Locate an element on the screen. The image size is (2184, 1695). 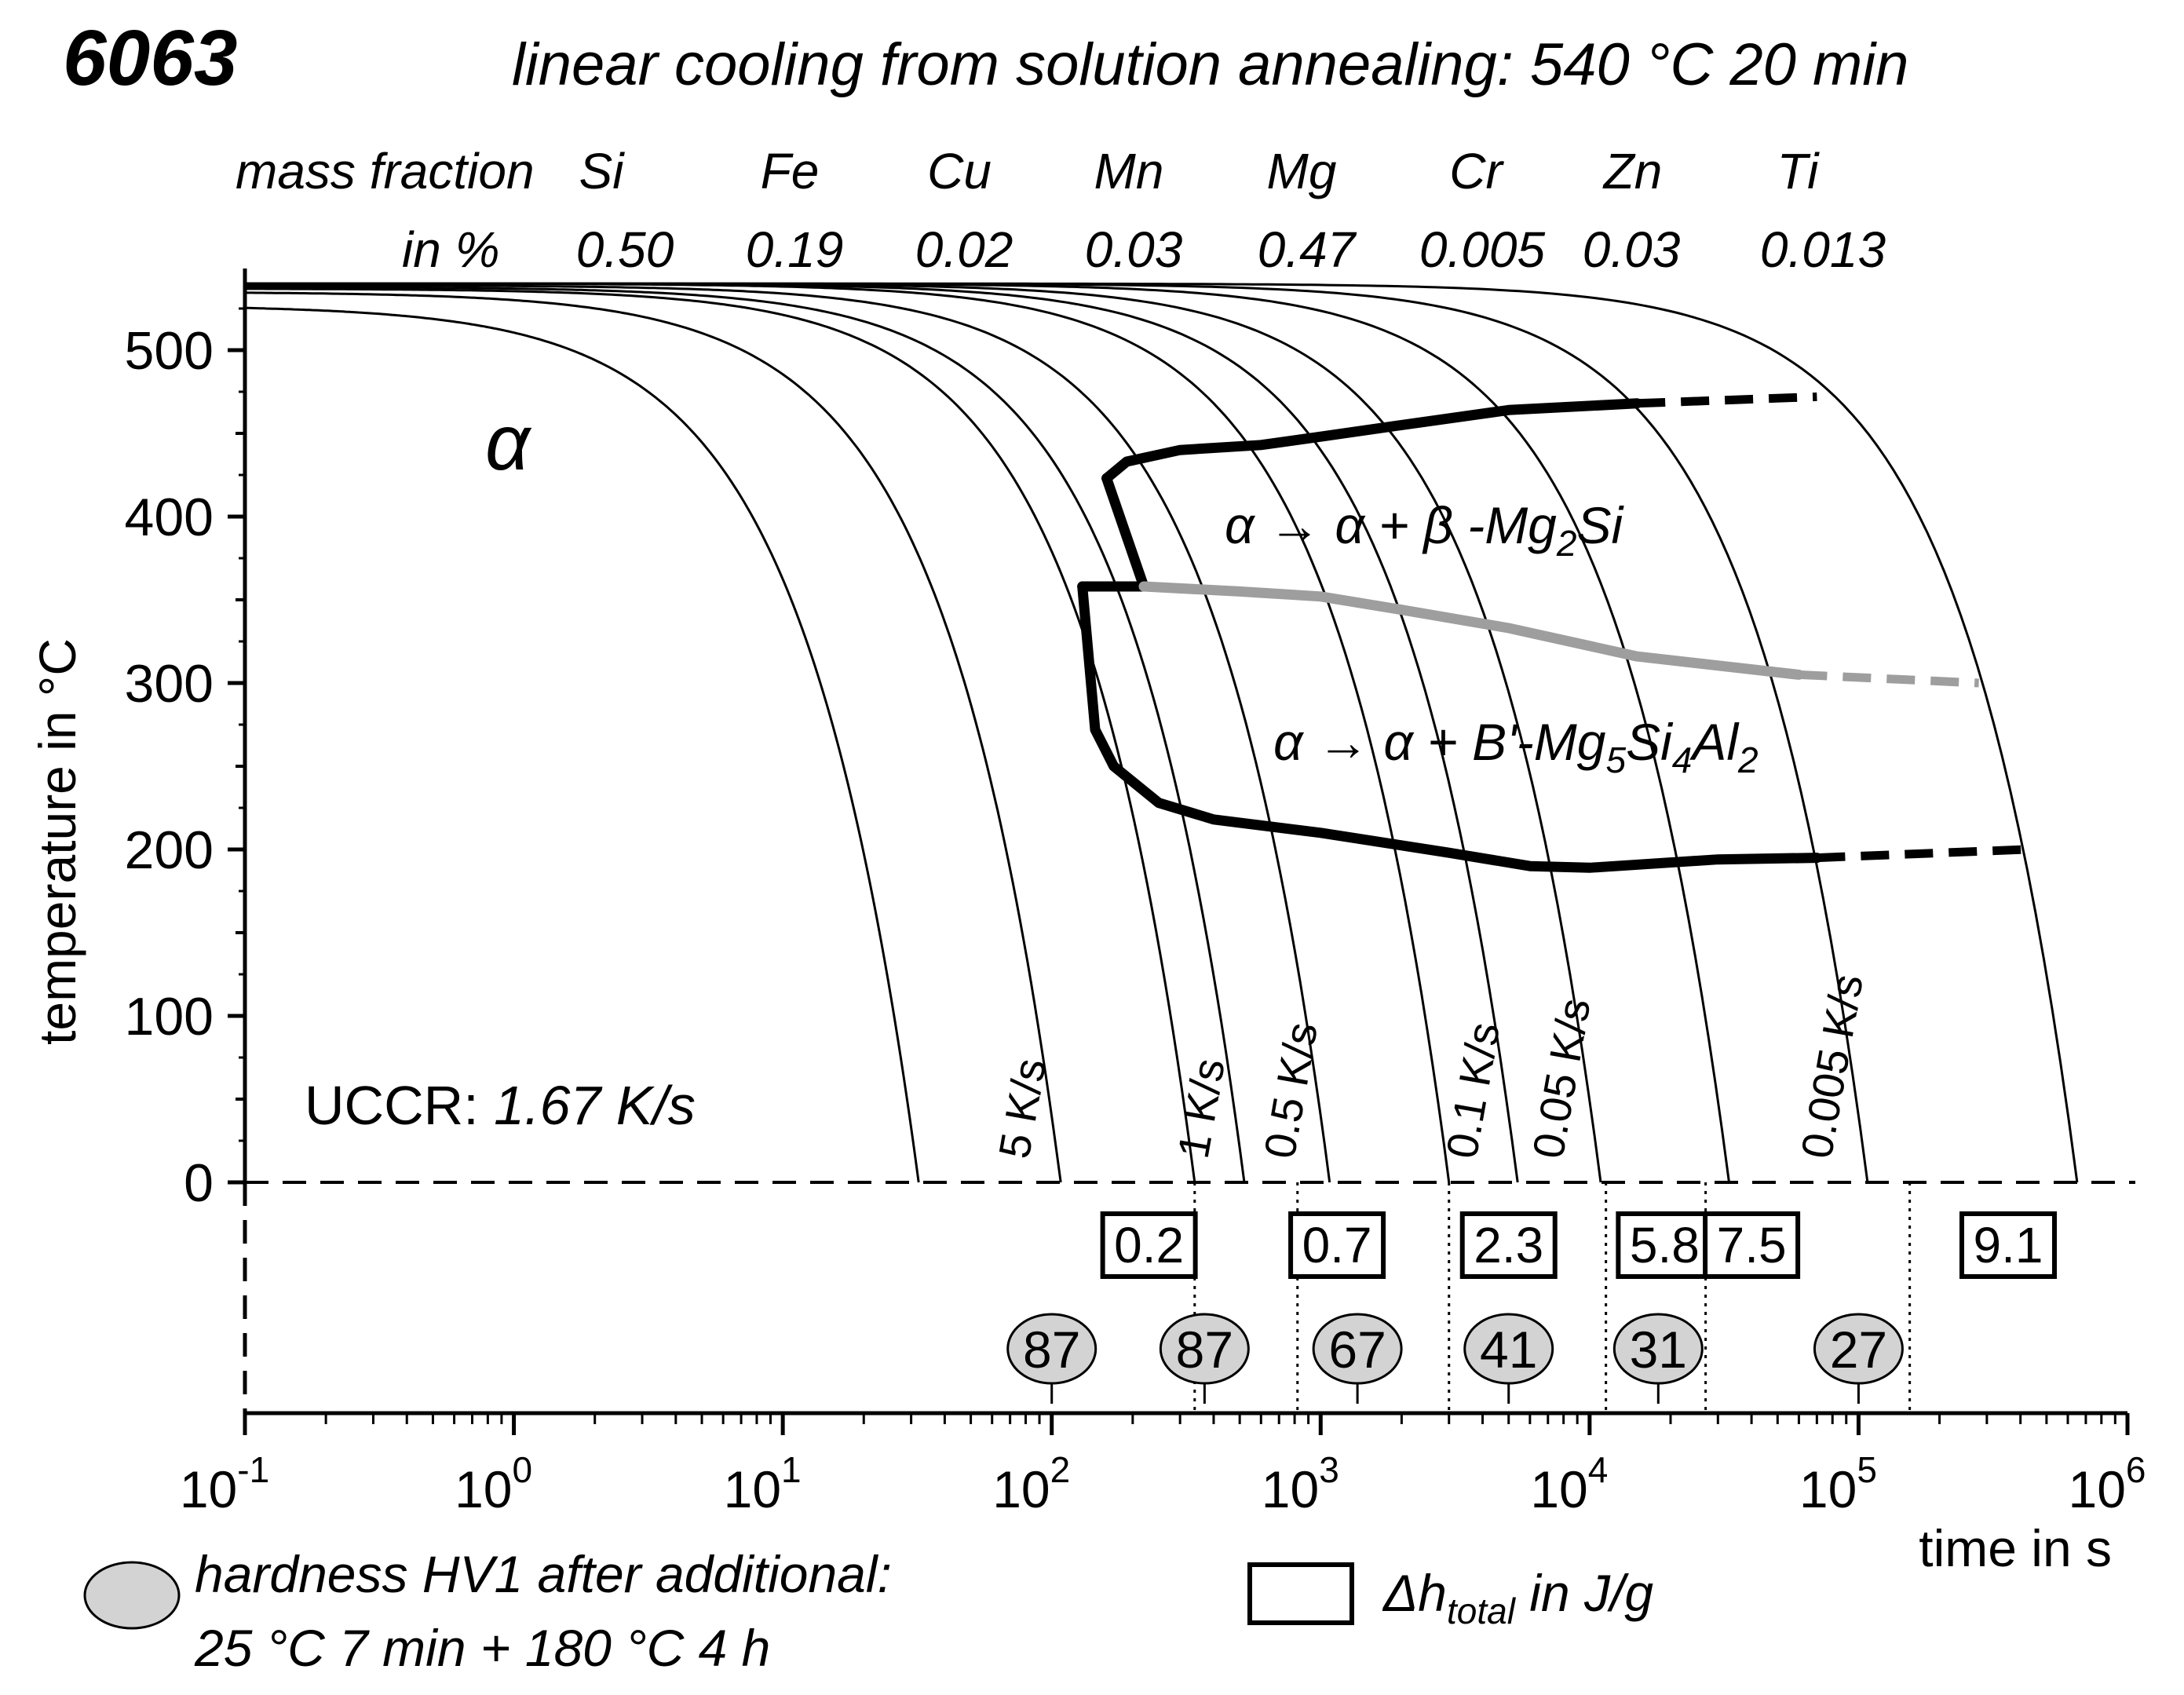
legend-enthalpy-symbol is located at coordinates (1300, 1593).